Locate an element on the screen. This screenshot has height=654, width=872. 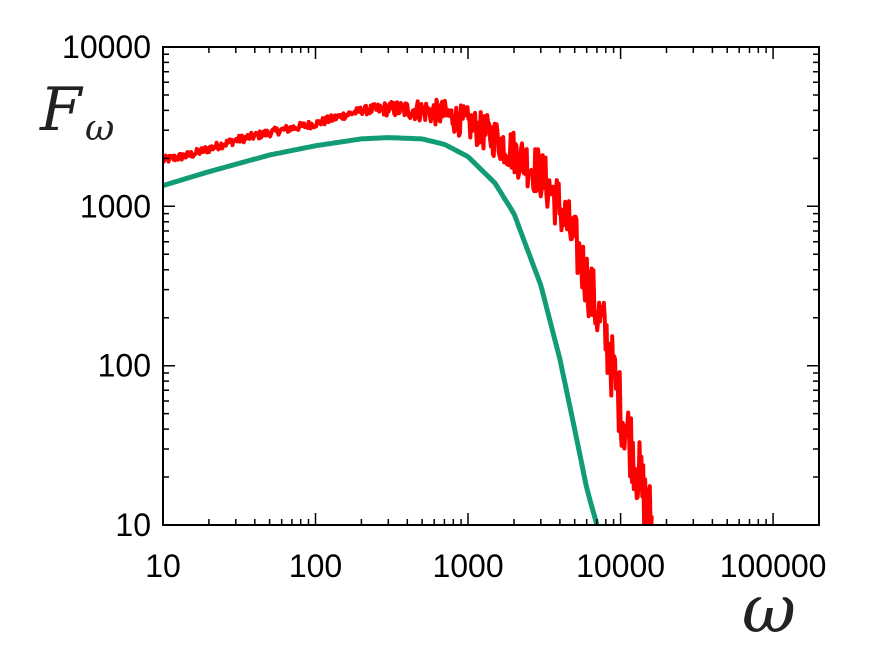
x-tick-label: 1000 is located at coordinates (467, 566).